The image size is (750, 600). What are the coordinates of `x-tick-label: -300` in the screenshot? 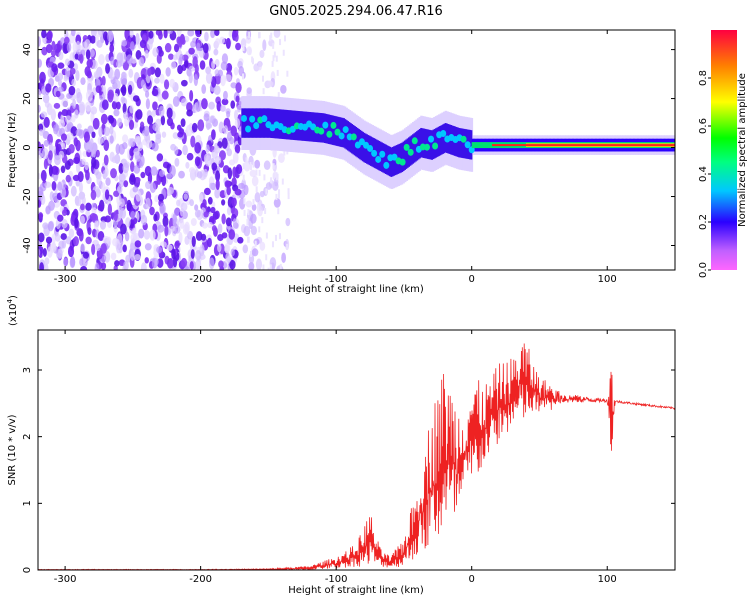 It's located at (65, 579).